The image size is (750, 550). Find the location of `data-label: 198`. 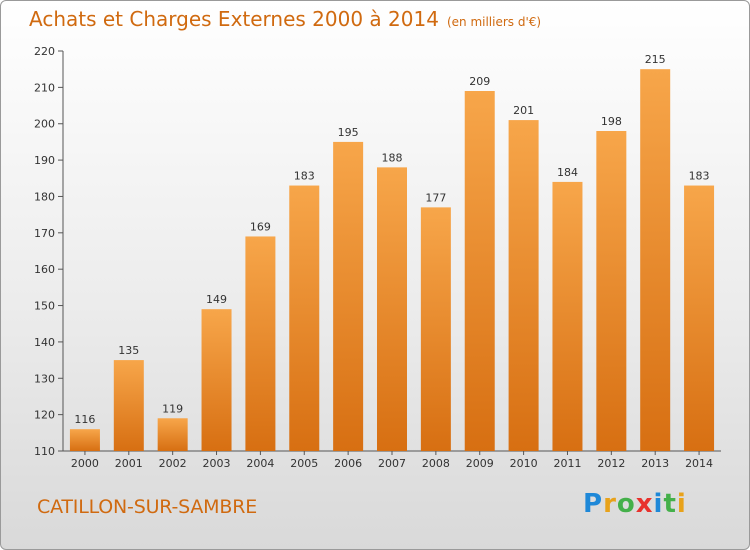

data-label: 198 is located at coordinates (611, 121).